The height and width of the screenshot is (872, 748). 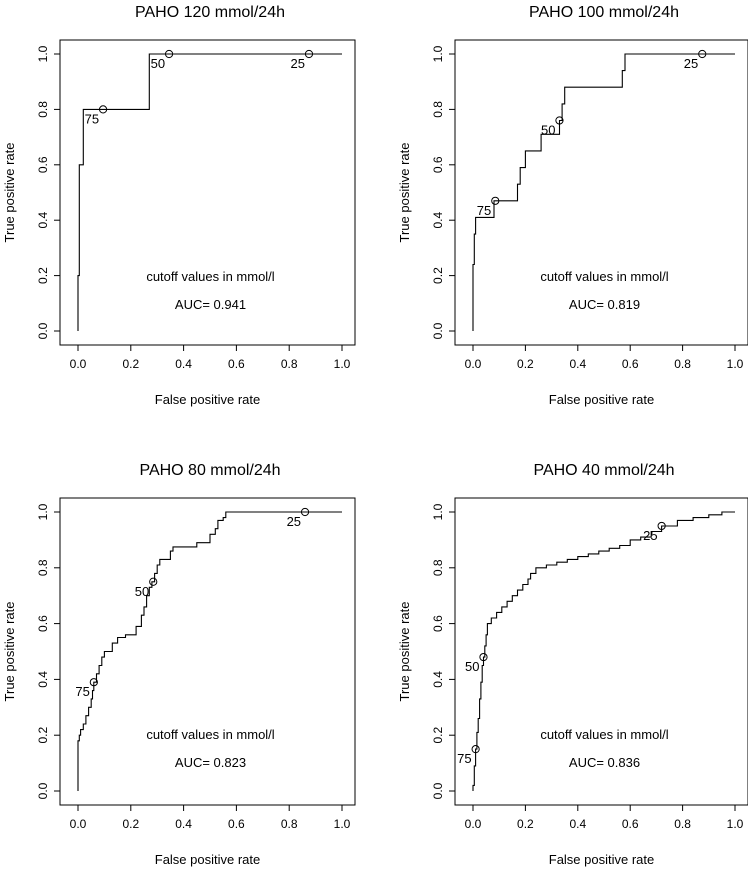 What do you see at coordinates (603, 470) in the screenshot?
I see `chart-title: PAHO 40 mmol/24h` at bounding box center [603, 470].